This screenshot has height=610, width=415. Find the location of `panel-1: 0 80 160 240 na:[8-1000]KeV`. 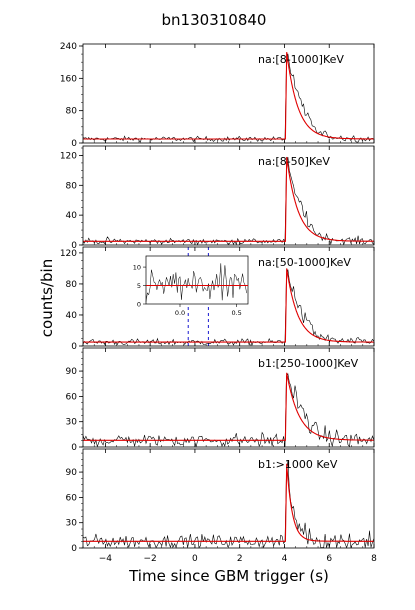

panel-1: 0 80 160 240 na:[8-1000]KeV is located at coordinates (217, 95).